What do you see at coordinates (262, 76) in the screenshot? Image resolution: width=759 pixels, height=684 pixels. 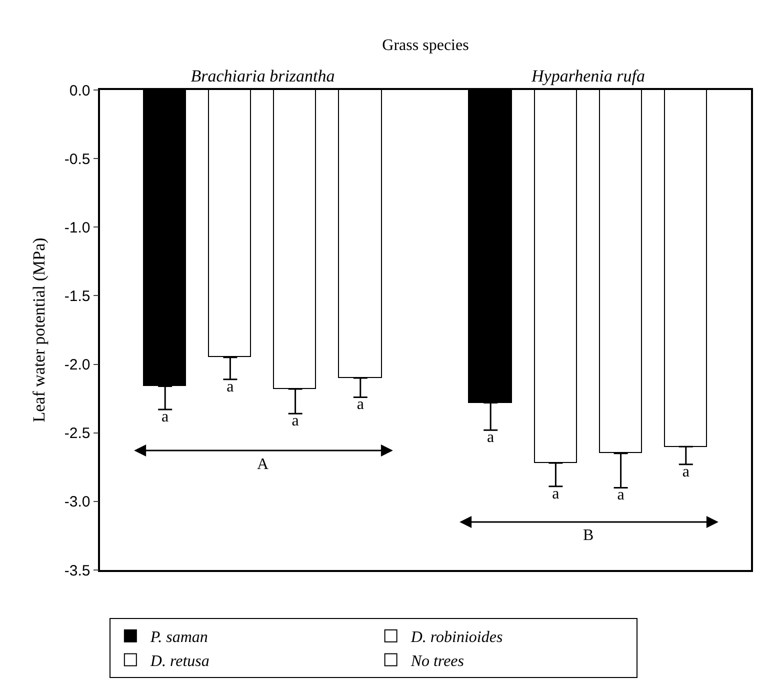 I see `x-tick-label: Brachiaria brizantha` at bounding box center [262, 76].